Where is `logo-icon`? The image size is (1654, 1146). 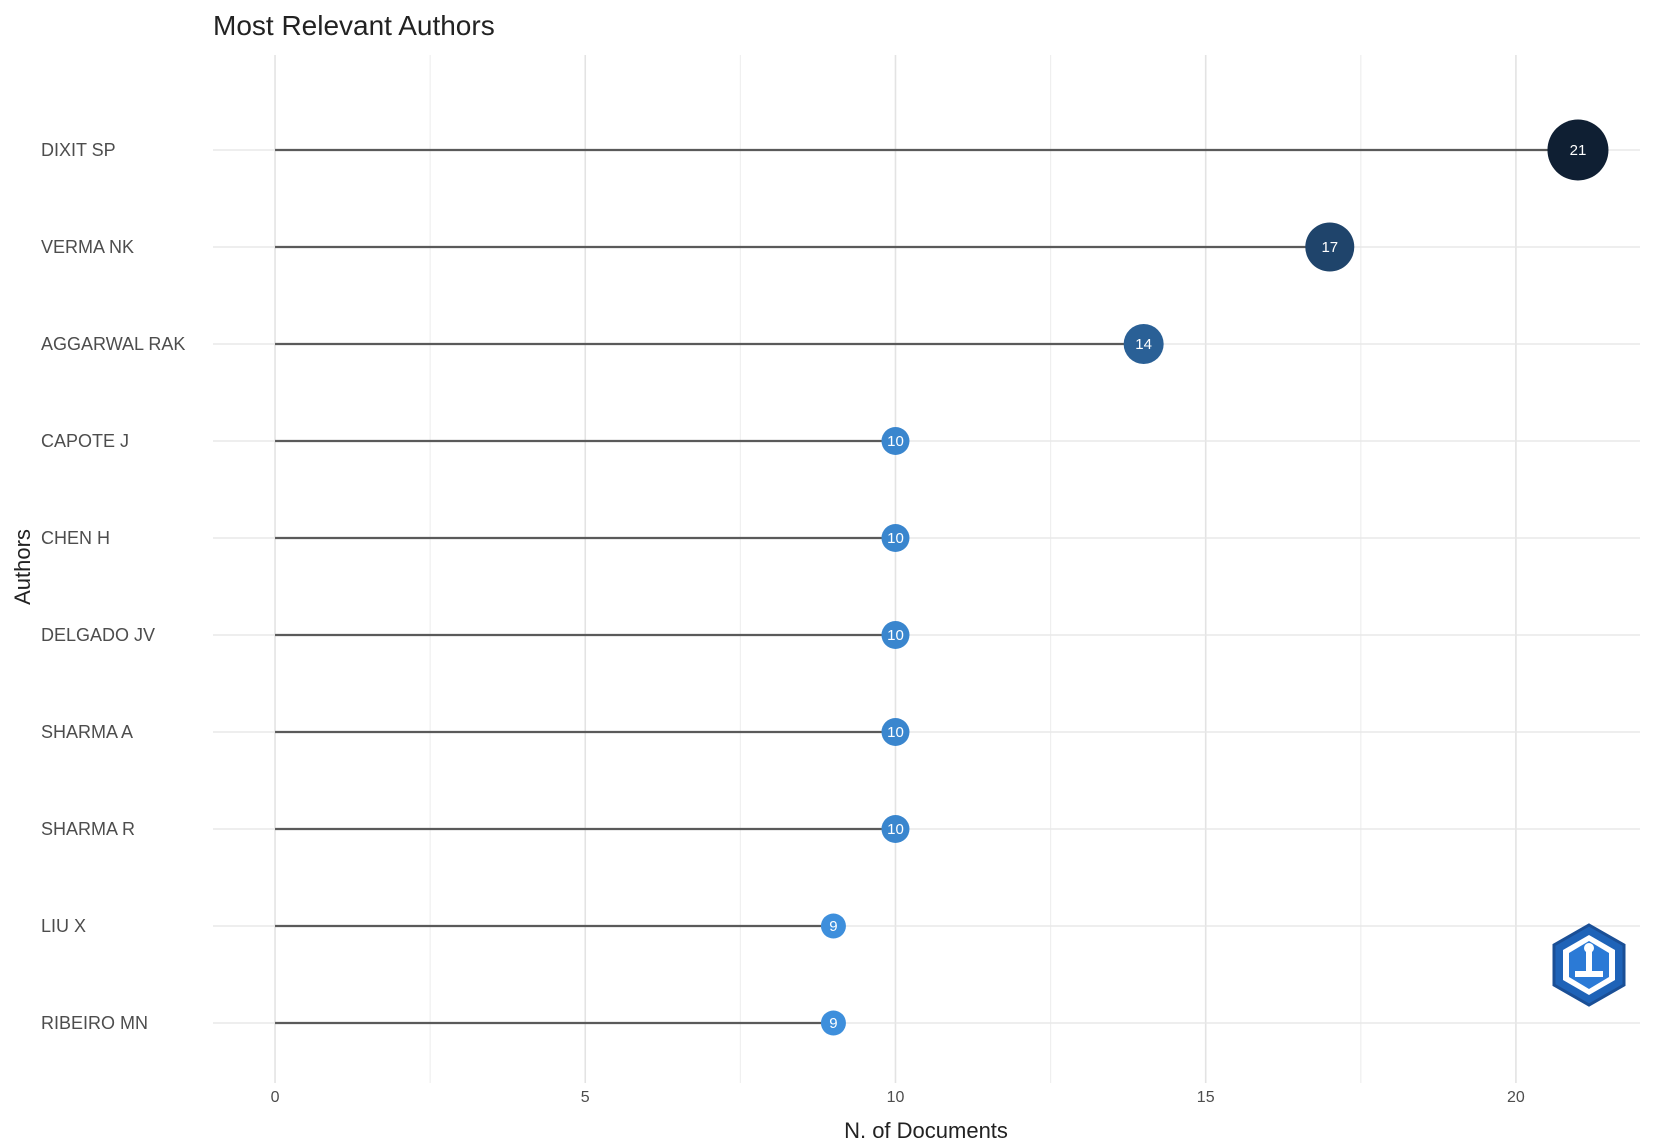 logo-icon is located at coordinates (1589, 965).